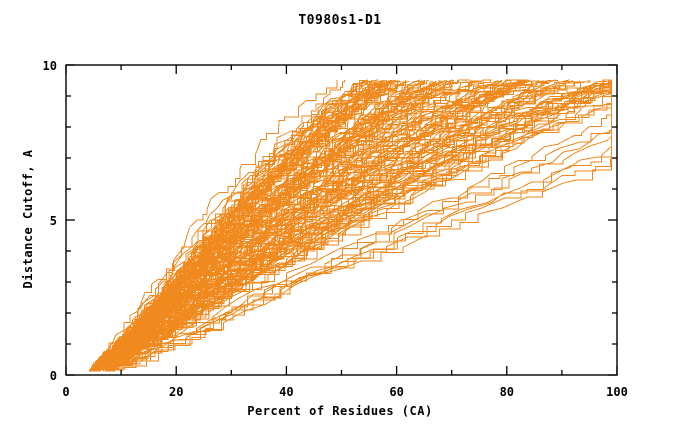  Describe the element at coordinates (53, 376) in the screenshot. I see `y-tick-label: 0` at that location.